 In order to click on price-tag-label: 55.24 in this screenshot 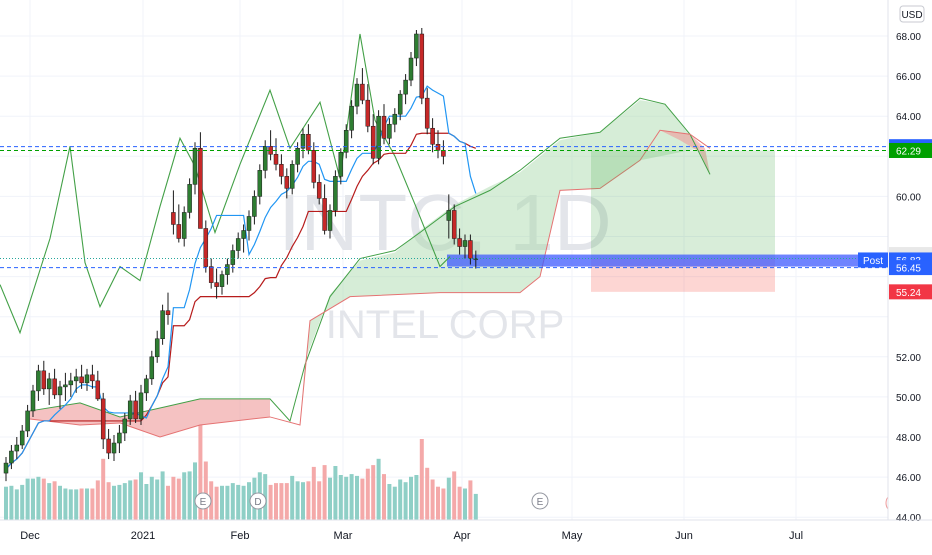, I will do `click(908, 293)`.